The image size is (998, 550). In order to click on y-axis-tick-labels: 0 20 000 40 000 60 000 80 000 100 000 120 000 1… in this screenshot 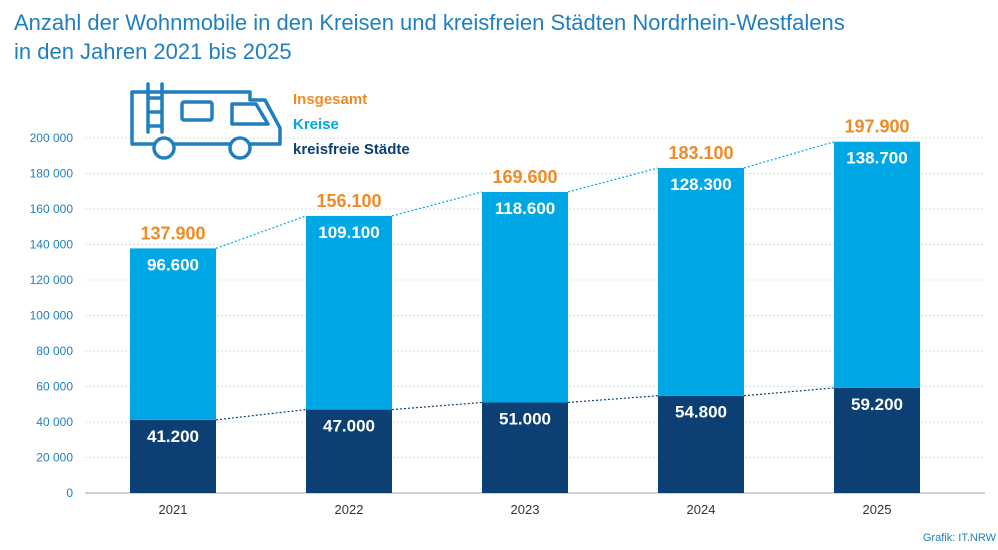, I will do `click(52, 315)`.